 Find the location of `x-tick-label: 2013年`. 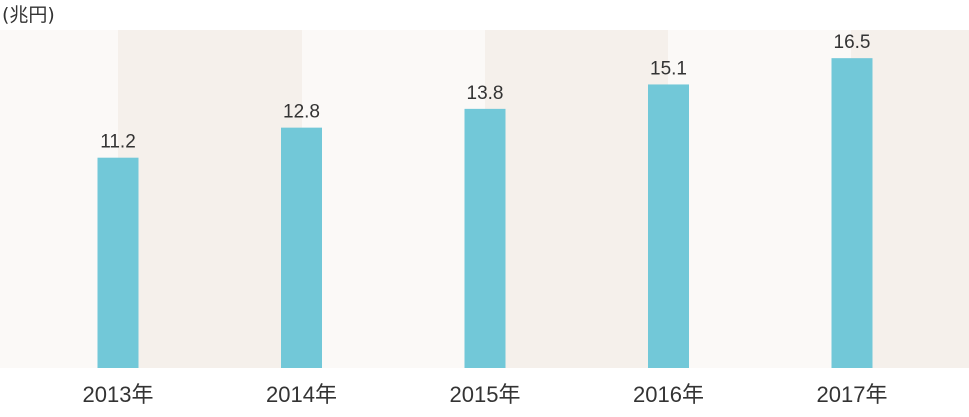

x-tick-label: 2013年 is located at coordinates (118, 394).